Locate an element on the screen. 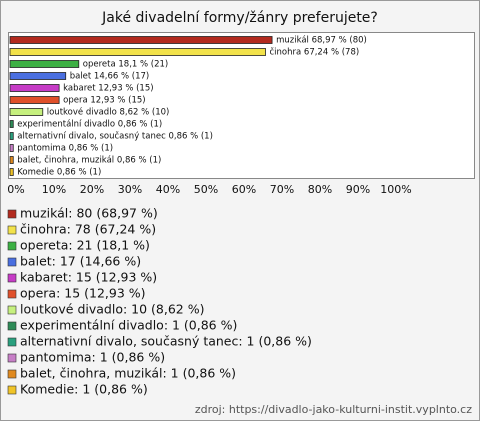 The width and height of the screenshot is (480, 425). data-label: balet 14,66 % (17) is located at coordinates (110, 77).